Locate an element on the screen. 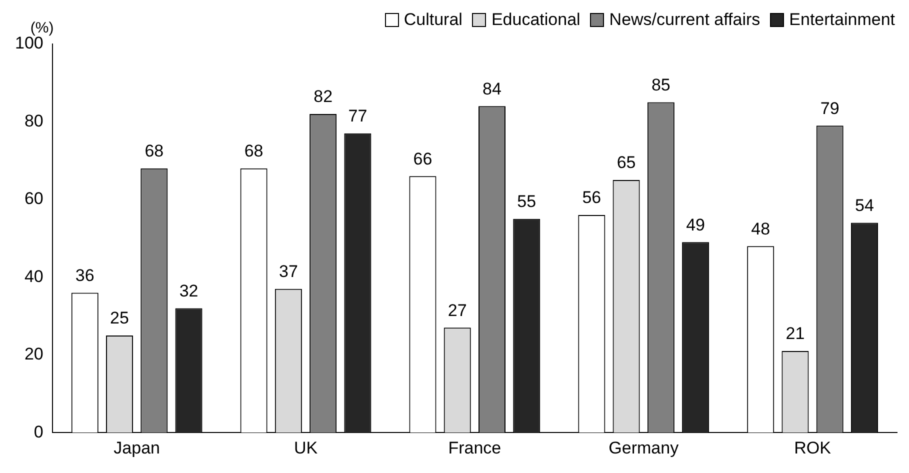  data-label: 56 is located at coordinates (592, 198).